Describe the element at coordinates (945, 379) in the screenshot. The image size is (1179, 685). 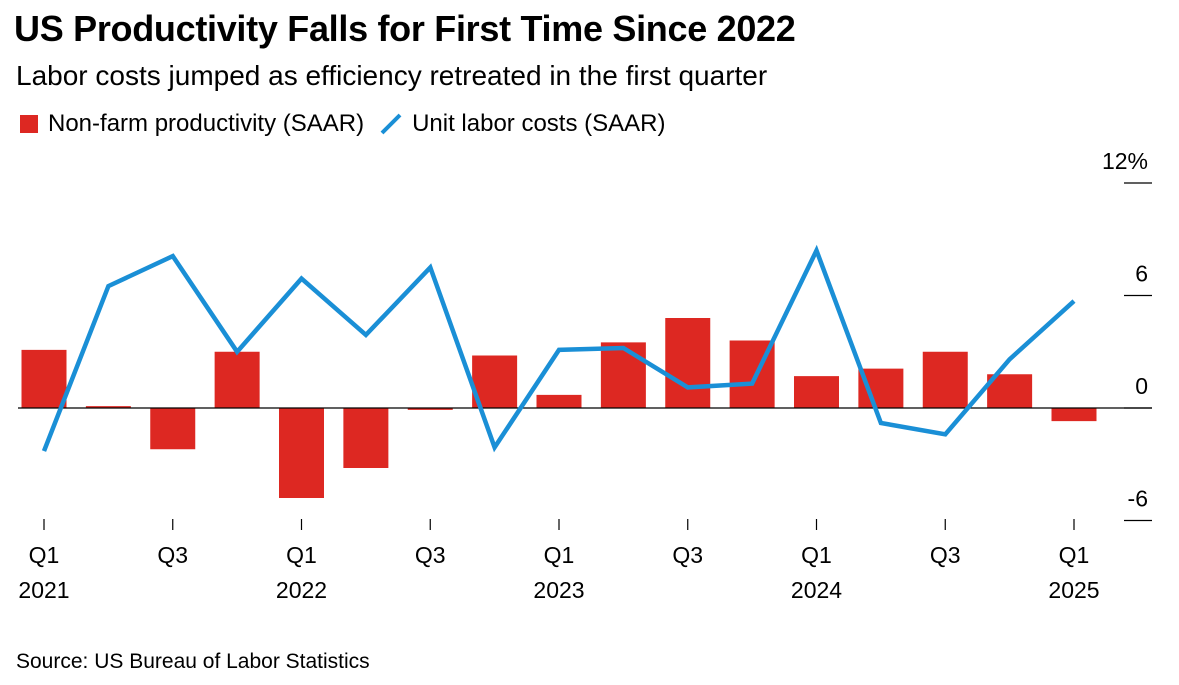
I see `bar-q3-2024` at that location.